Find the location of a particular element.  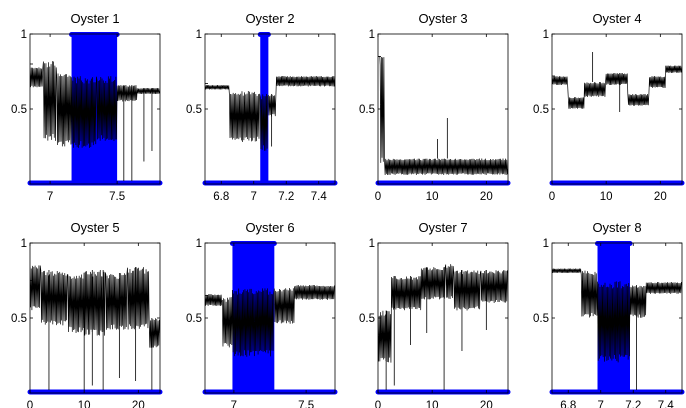

subplot-8: Oyster 8 0.5 1 6.8 7 7.2 7.4 is located at coordinates (609, 314).